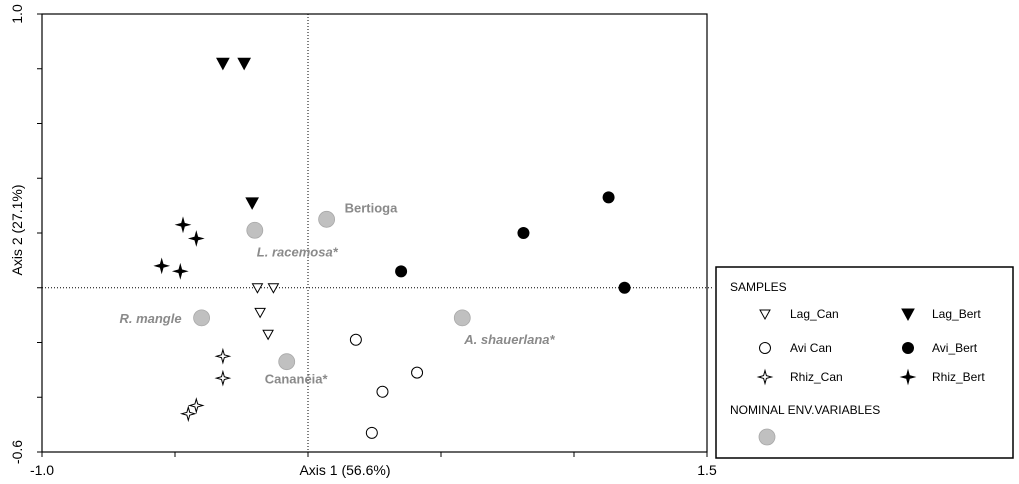 Image resolution: width=1019 pixels, height=484 pixels. What do you see at coordinates (17, 14) in the screenshot?
I see `y-tick-label: 1.0` at bounding box center [17, 14].